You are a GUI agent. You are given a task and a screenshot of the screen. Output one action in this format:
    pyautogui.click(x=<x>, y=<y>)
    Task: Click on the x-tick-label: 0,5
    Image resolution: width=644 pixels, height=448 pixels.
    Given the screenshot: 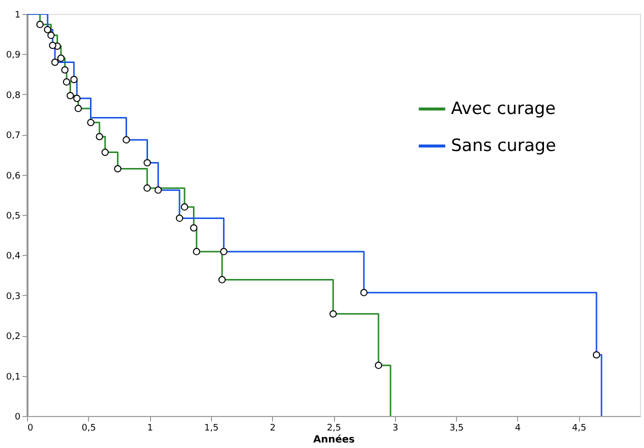 What is the action you would take?
    pyautogui.click(x=89, y=429)
    